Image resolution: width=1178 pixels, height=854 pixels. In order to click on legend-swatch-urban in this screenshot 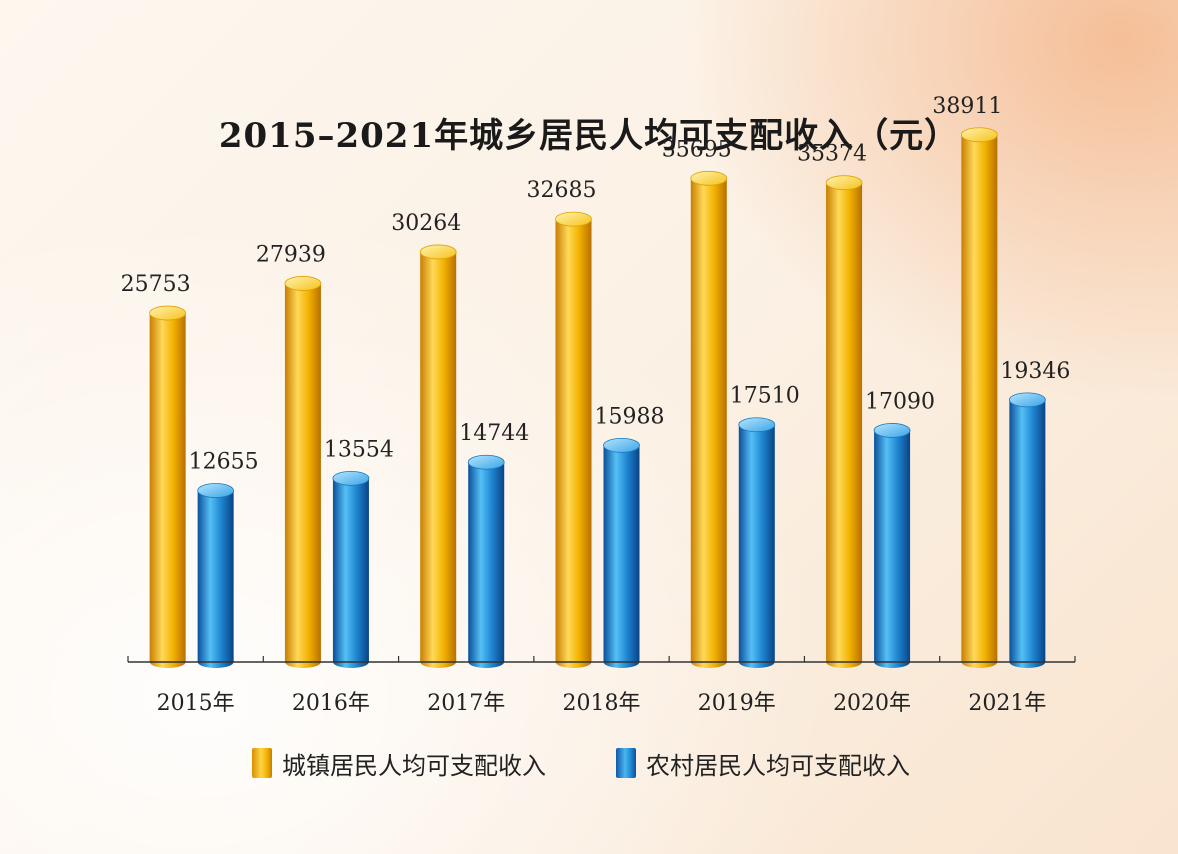, I will do `click(262, 763)`.